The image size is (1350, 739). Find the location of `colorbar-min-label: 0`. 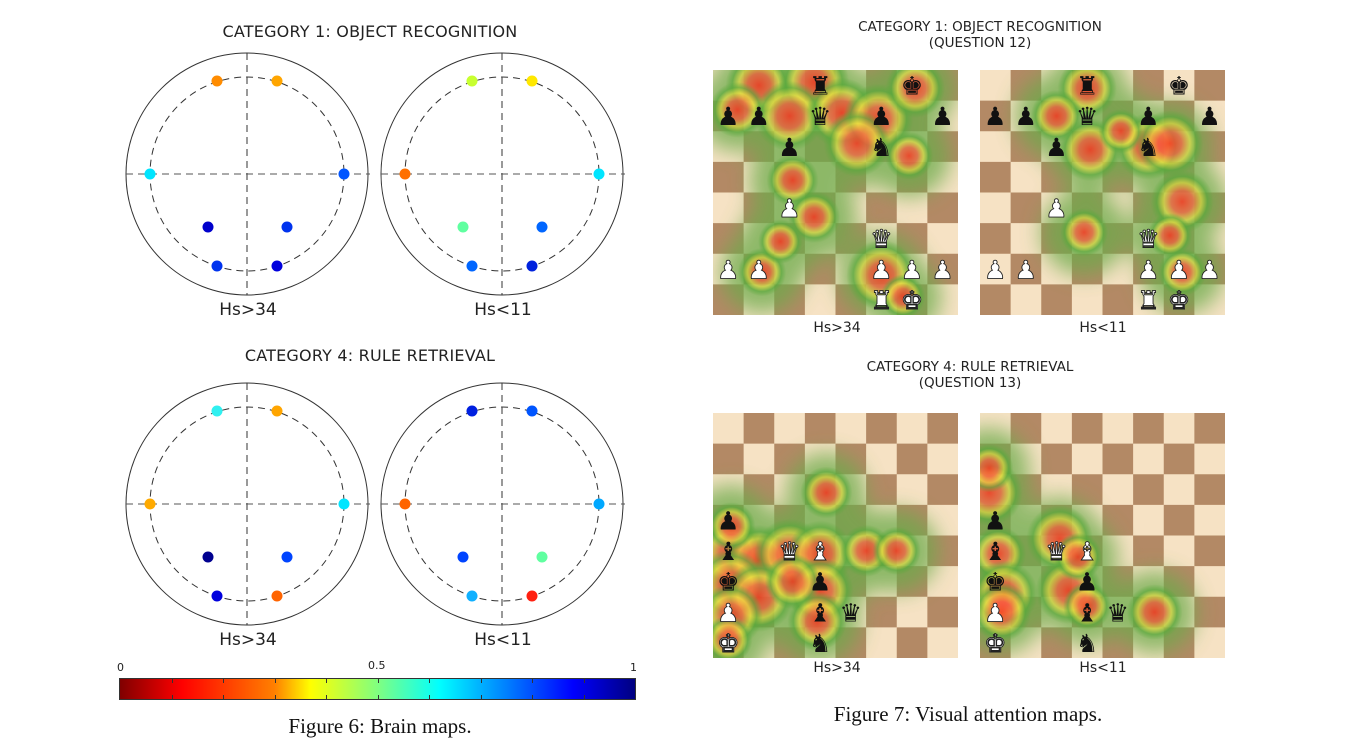

colorbar-min-label: 0 is located at coordinates (120, 667).